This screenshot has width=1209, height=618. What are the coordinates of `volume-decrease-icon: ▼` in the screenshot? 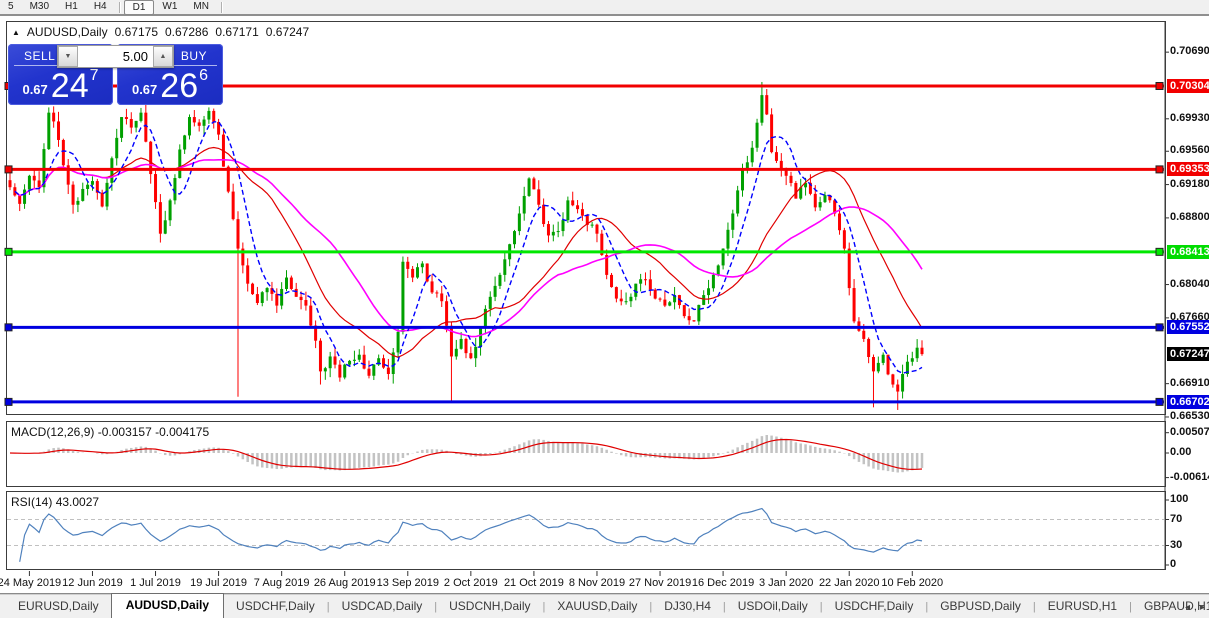 It's located at (68, 56).